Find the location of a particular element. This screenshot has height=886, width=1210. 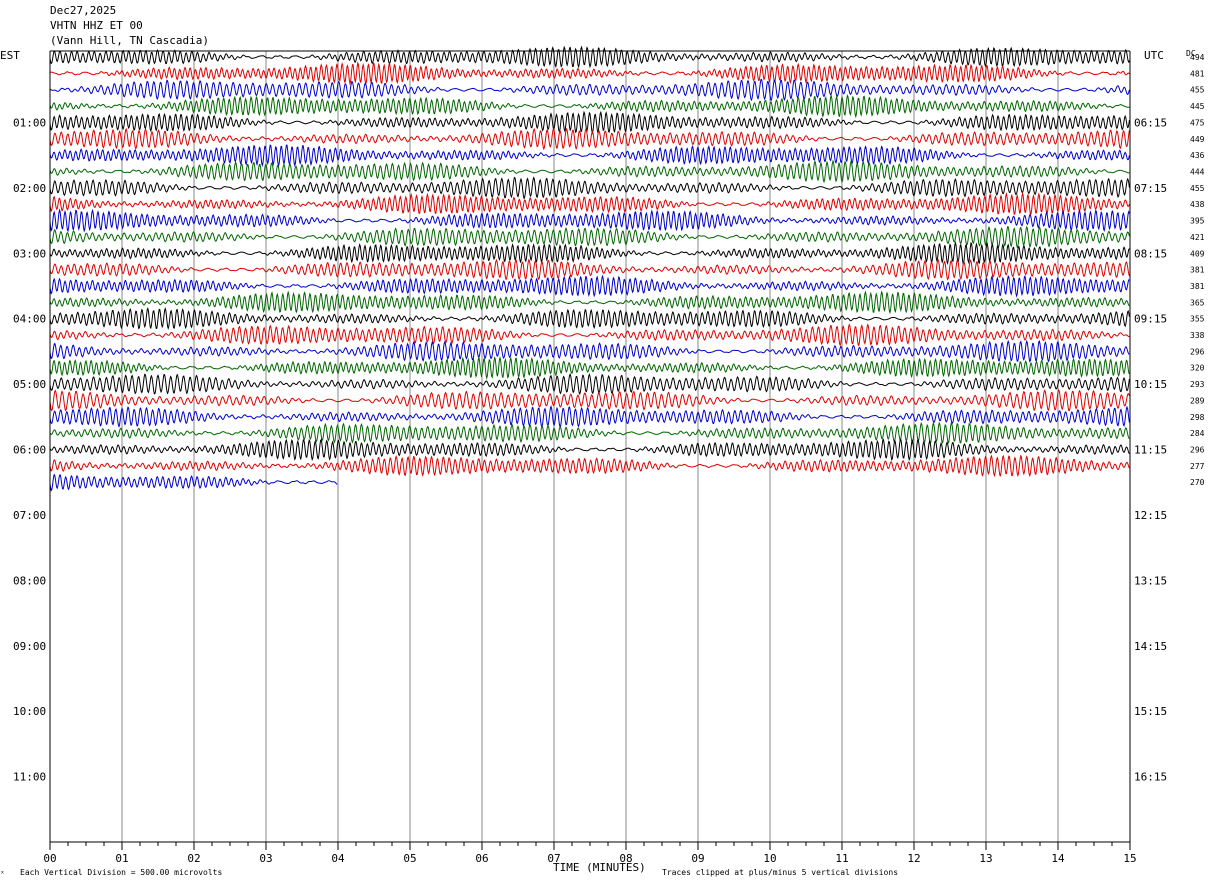

x-tick-label: 13 is located at coordinates (985, 858).